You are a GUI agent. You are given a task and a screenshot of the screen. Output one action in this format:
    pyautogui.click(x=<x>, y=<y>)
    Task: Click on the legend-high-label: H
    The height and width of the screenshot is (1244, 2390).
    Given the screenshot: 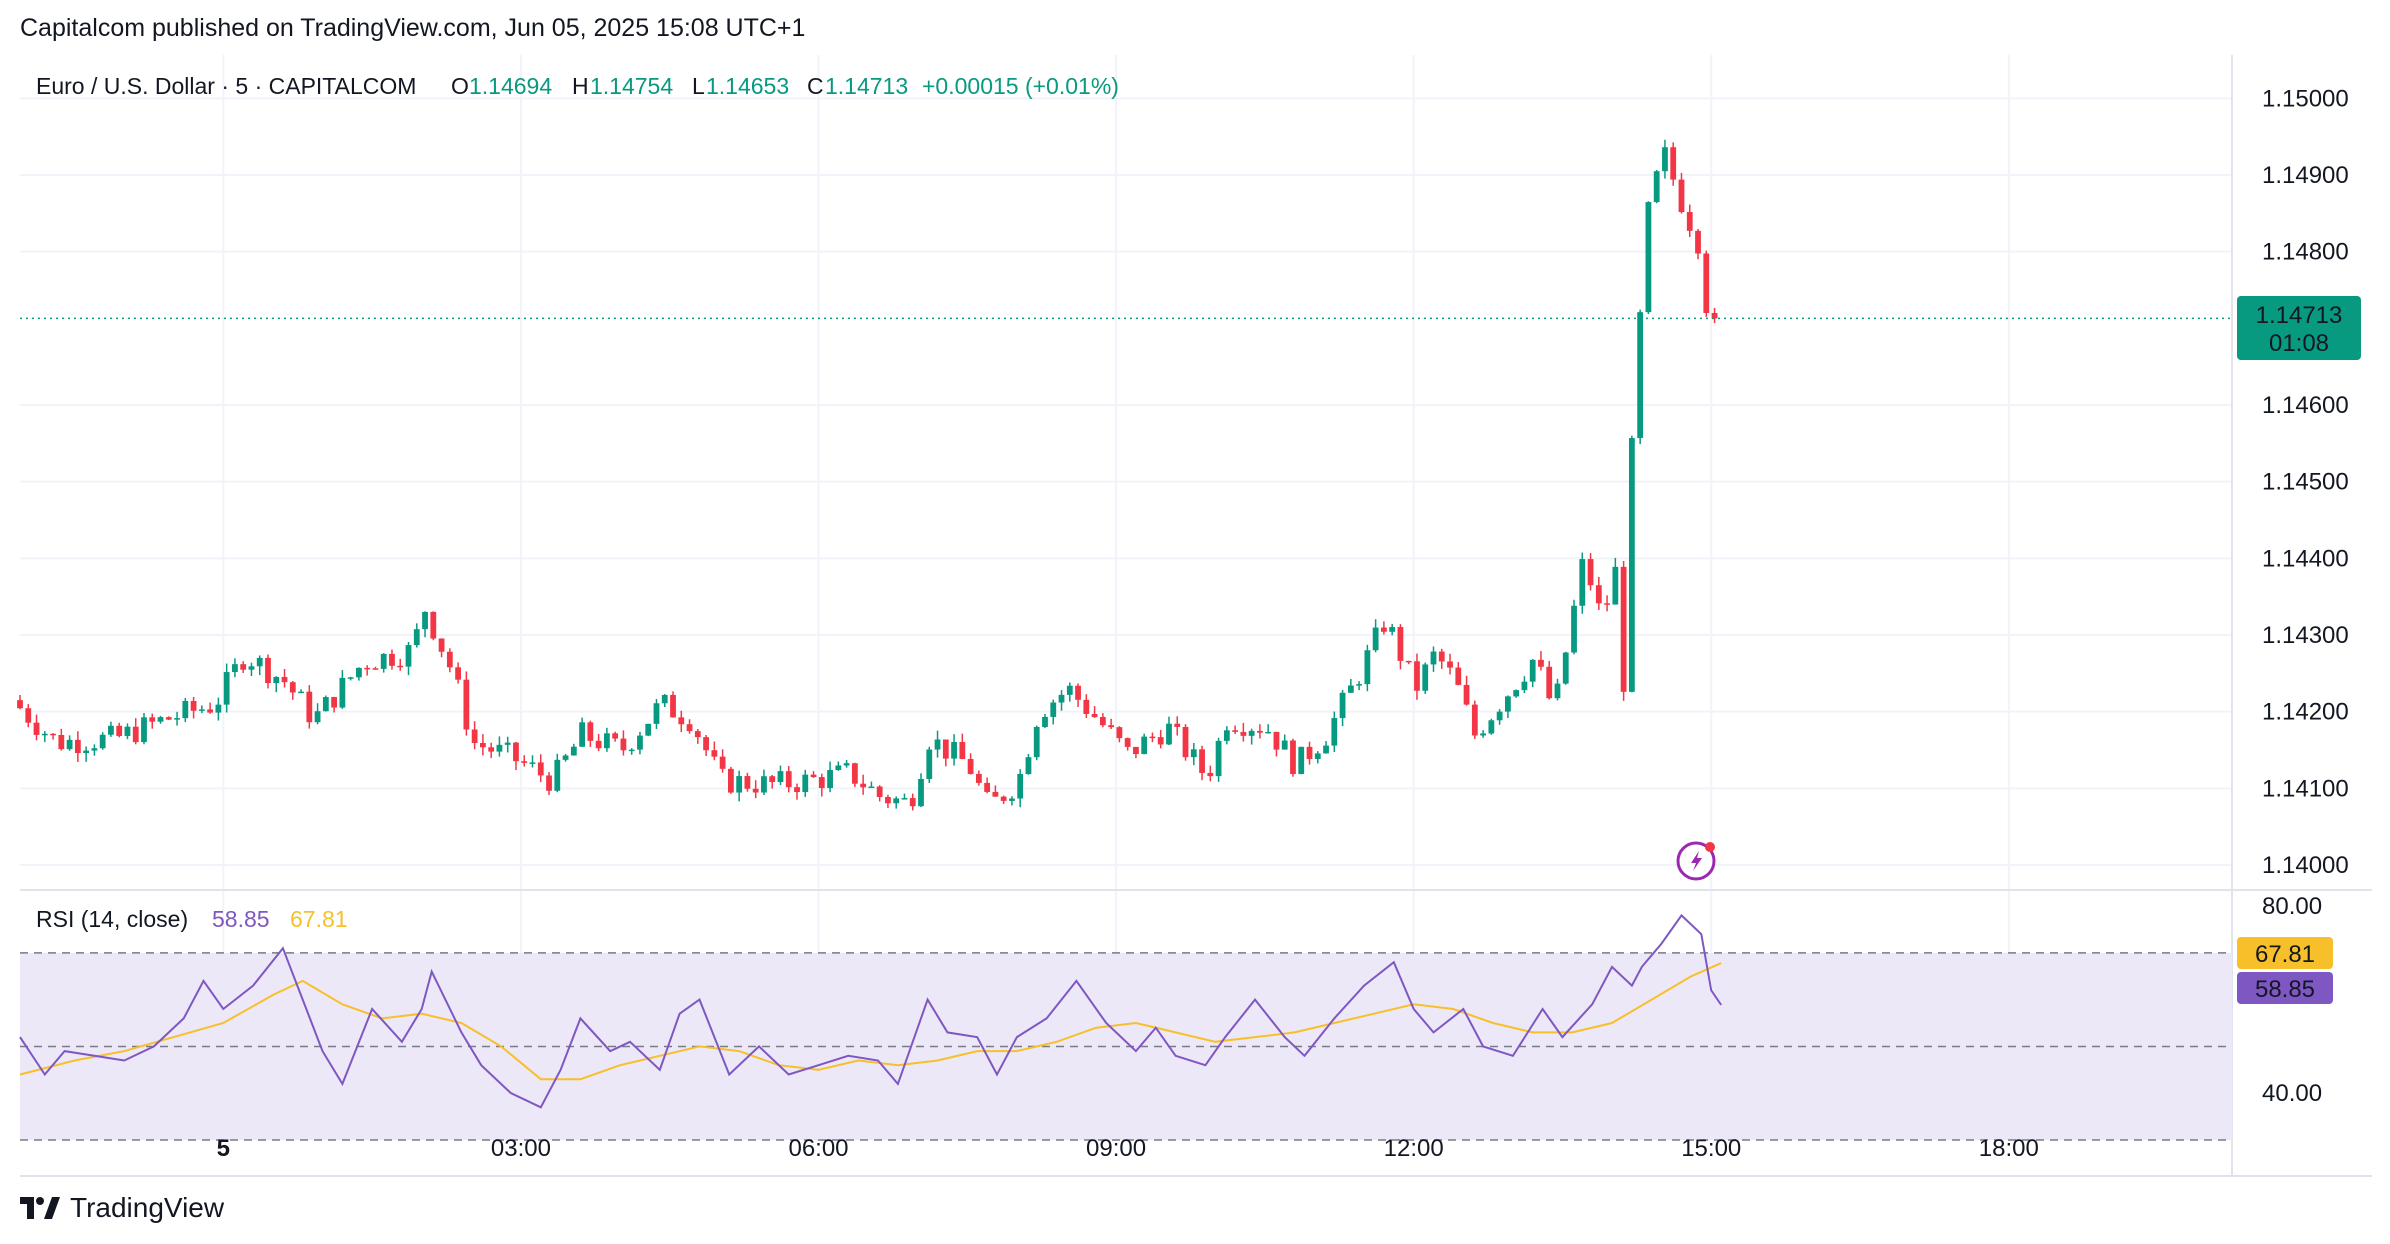 What is the action you would take?
    pyautogui.click(x=580, y=86)
    